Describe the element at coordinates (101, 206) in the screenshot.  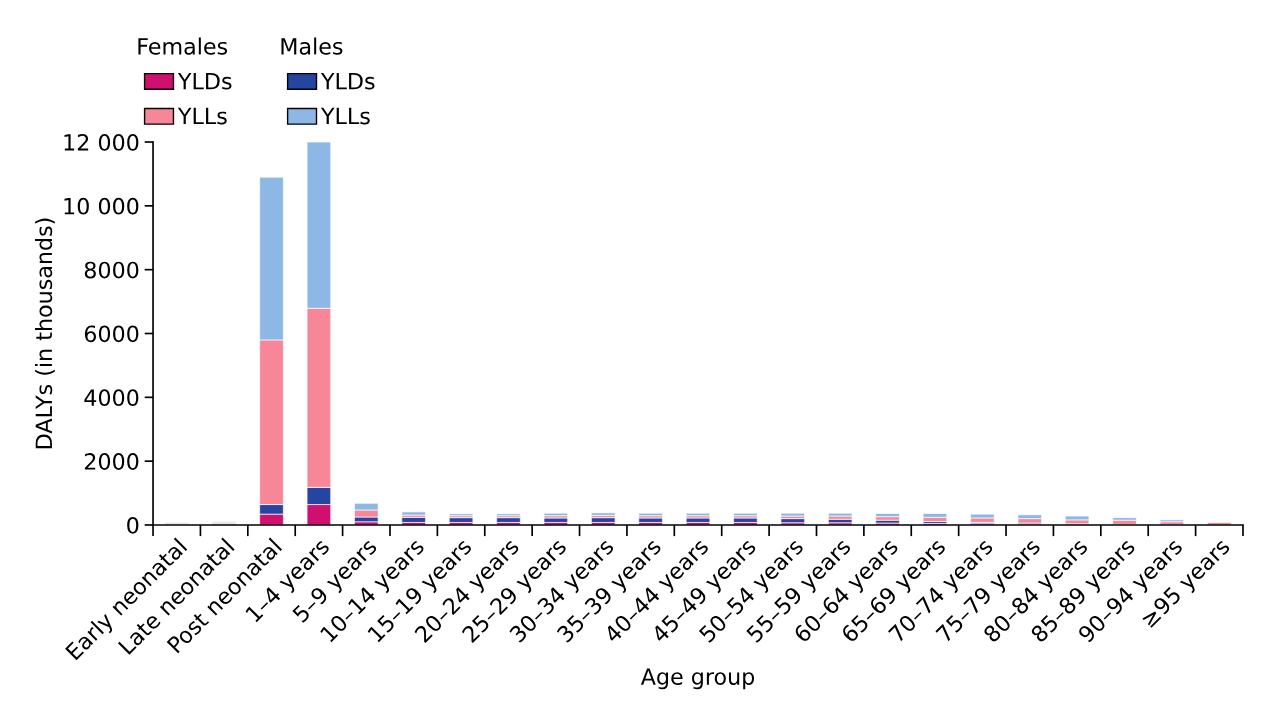
I see `y-tick-label: 10 000` at that location.